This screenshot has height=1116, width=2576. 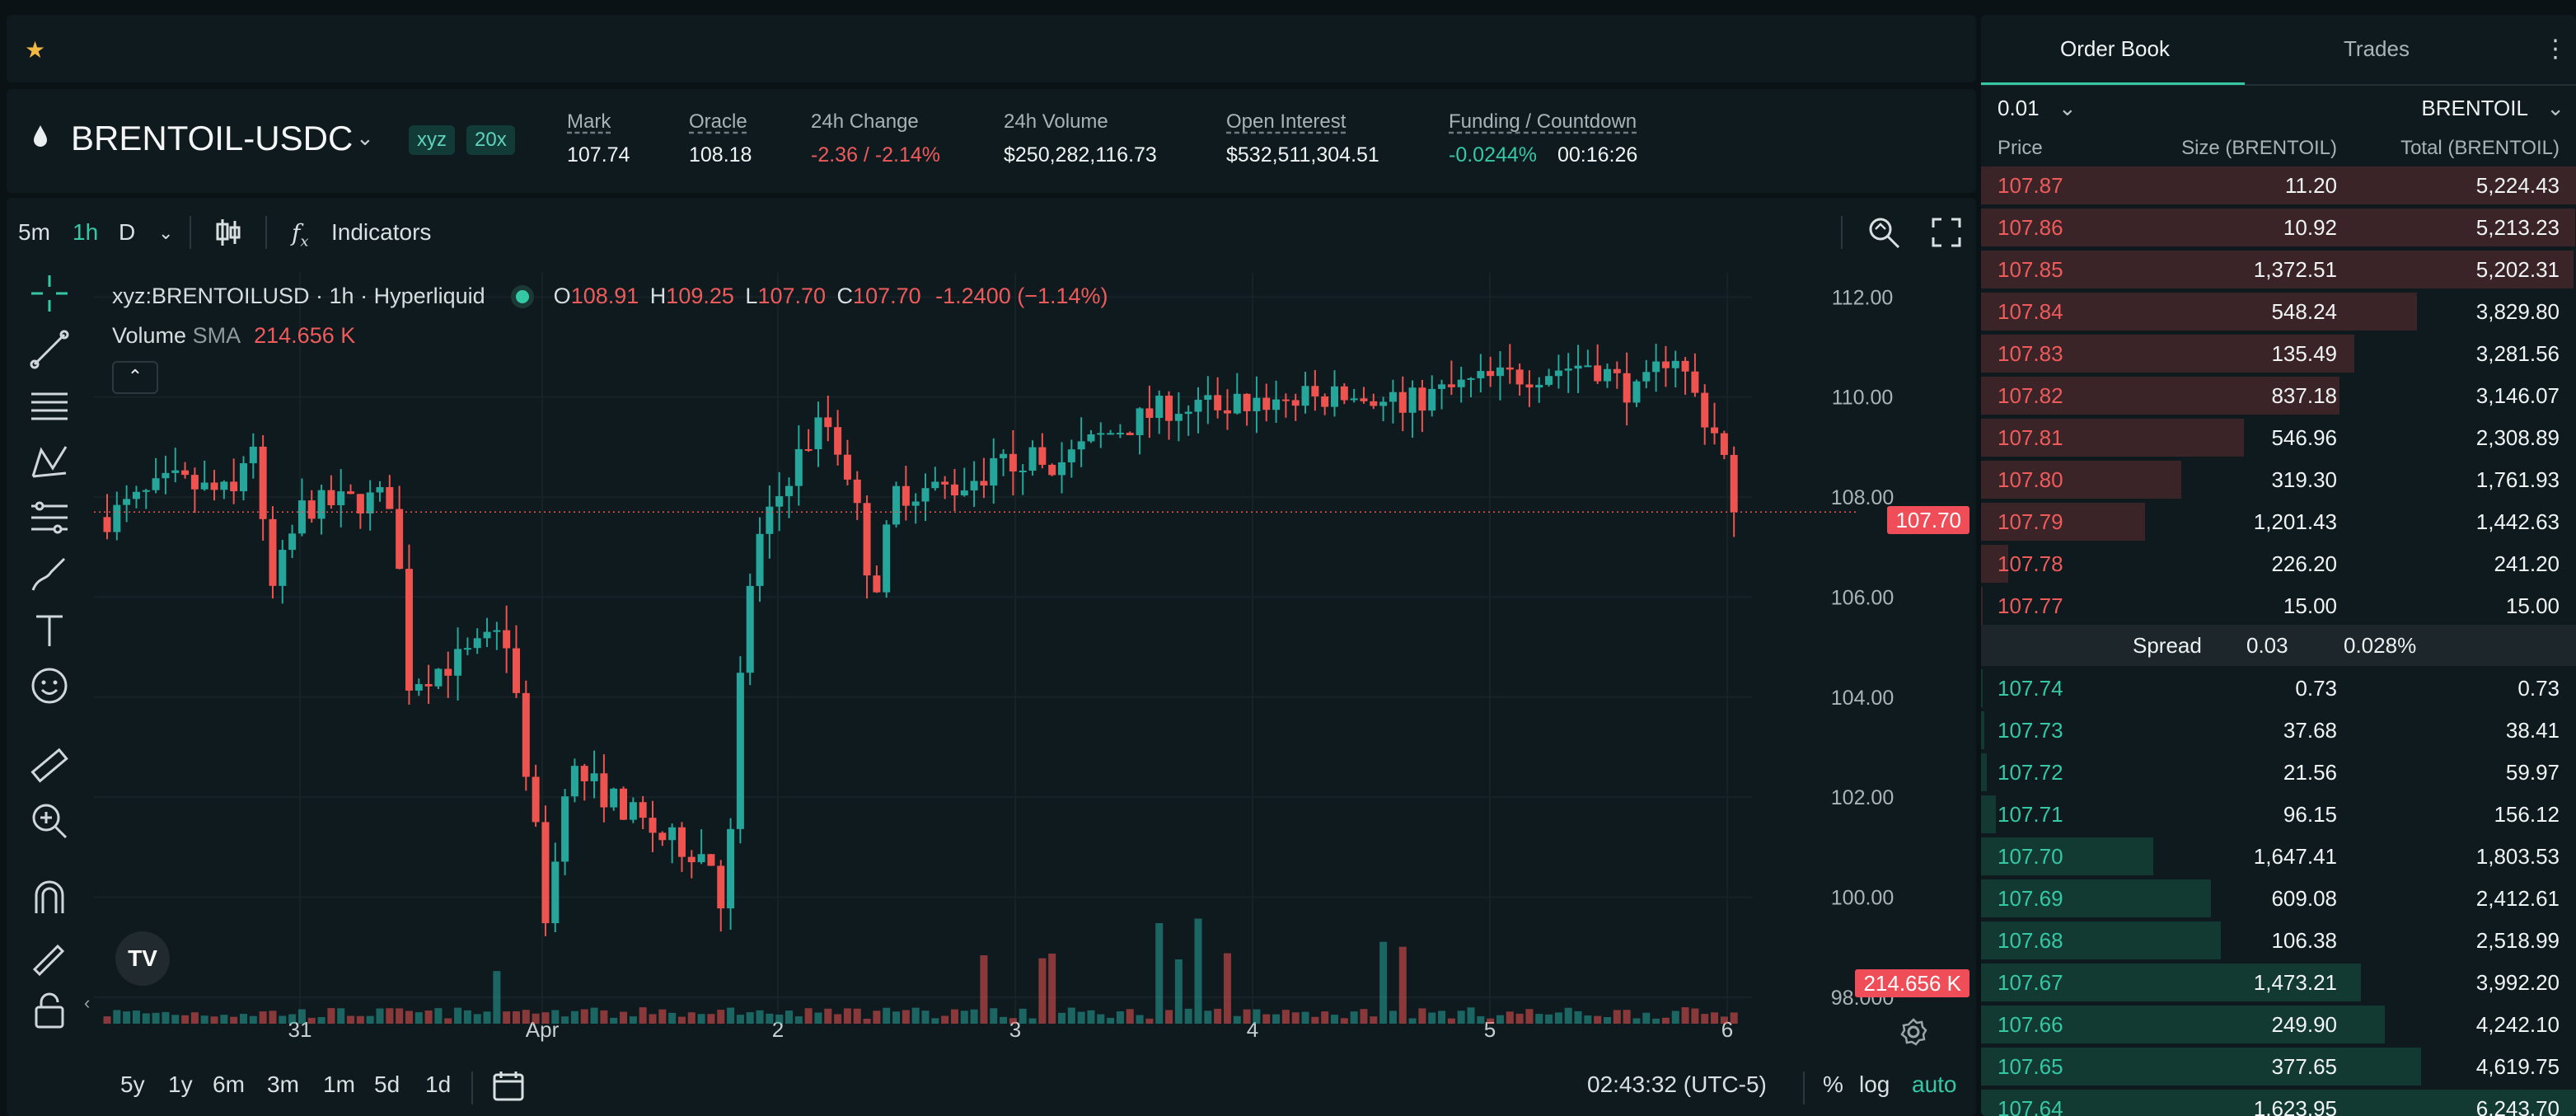 I want to click on scroll-left-icon: ‹, so click(x=87, y=1002).